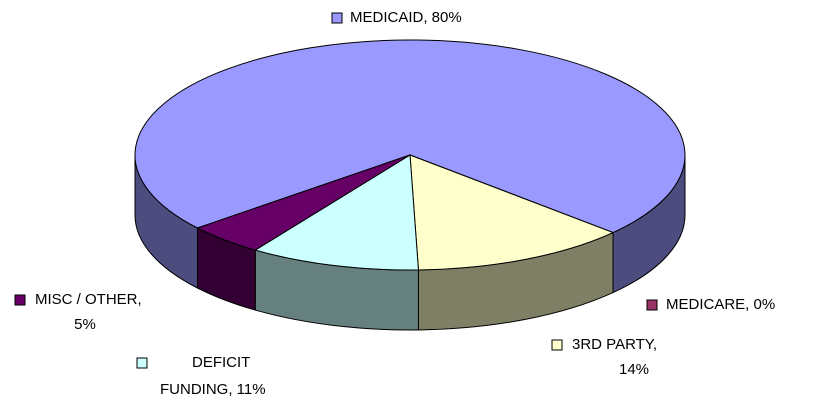 The image size is (840, 403). I want to click on data-label: MEDICARE, 0%, so click(720, 304).